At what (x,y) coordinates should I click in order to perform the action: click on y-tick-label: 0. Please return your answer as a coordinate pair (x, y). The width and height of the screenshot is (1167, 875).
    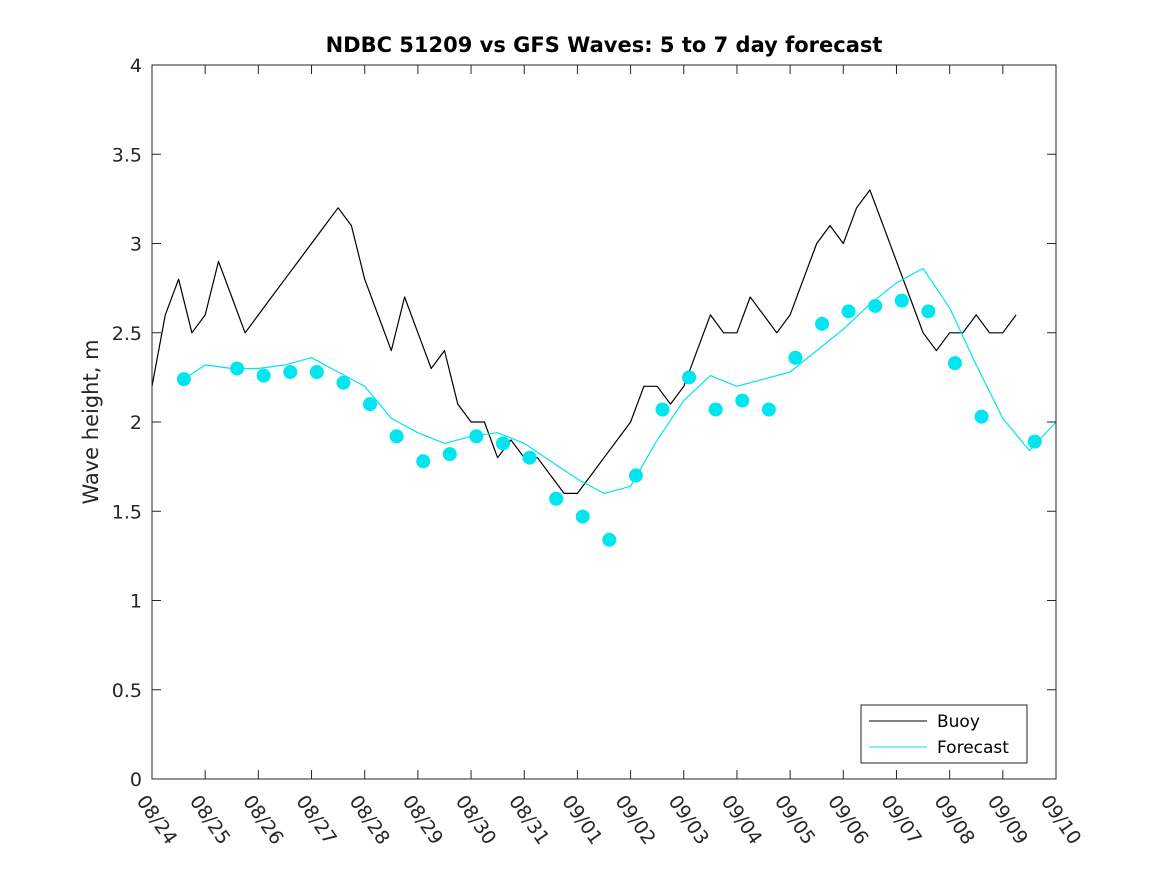
    Looking at the image, I should click on (136, 780).